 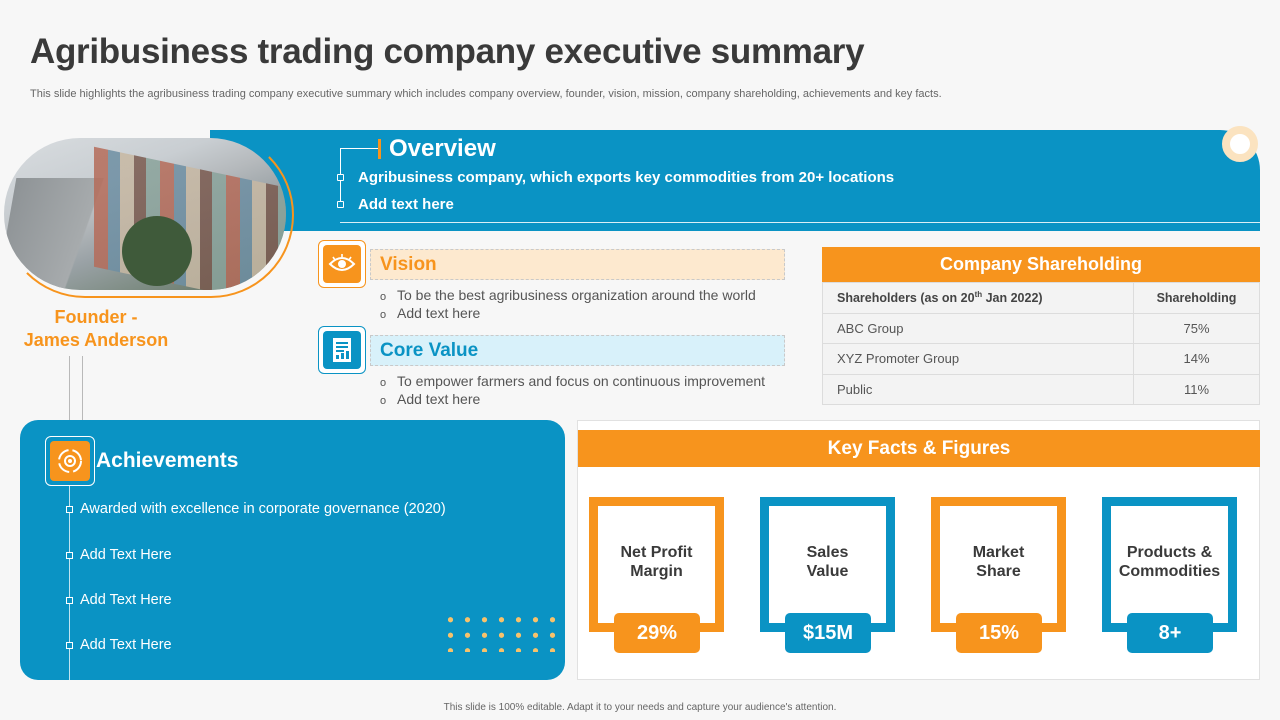 I want to click on overview-underline, so click(x=800, y=222).